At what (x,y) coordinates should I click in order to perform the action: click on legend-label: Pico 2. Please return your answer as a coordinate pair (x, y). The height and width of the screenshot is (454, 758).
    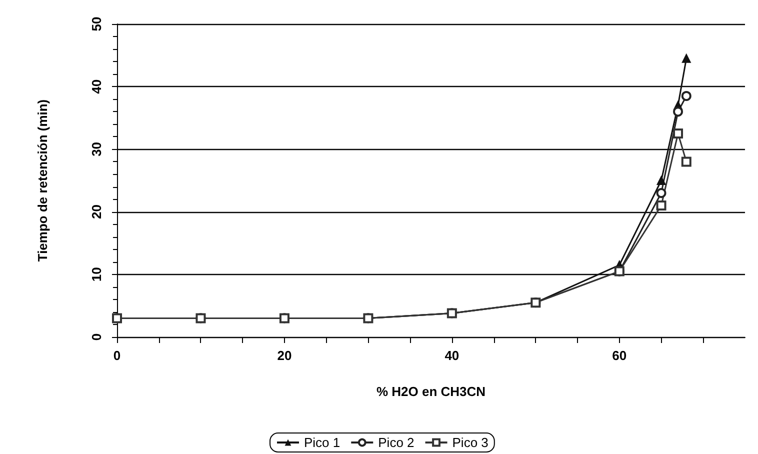
    Looking at the image, I should click on (396, 442).